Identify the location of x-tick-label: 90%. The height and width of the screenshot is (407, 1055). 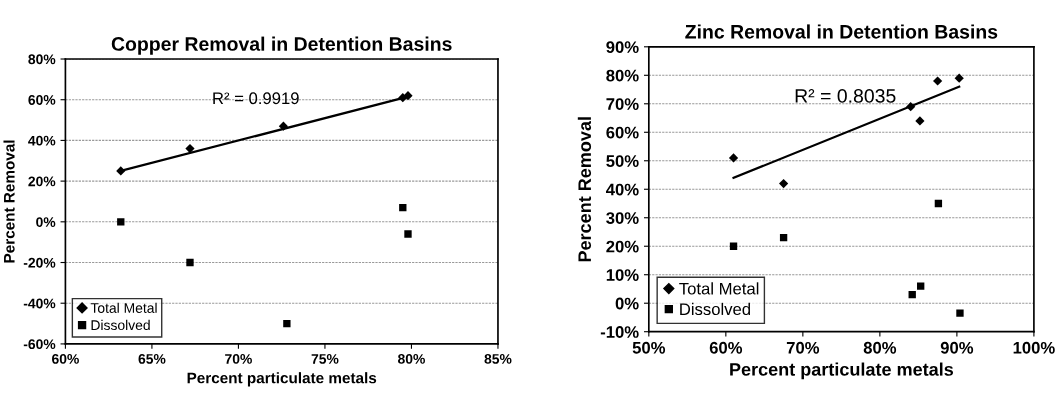
(957, 347).